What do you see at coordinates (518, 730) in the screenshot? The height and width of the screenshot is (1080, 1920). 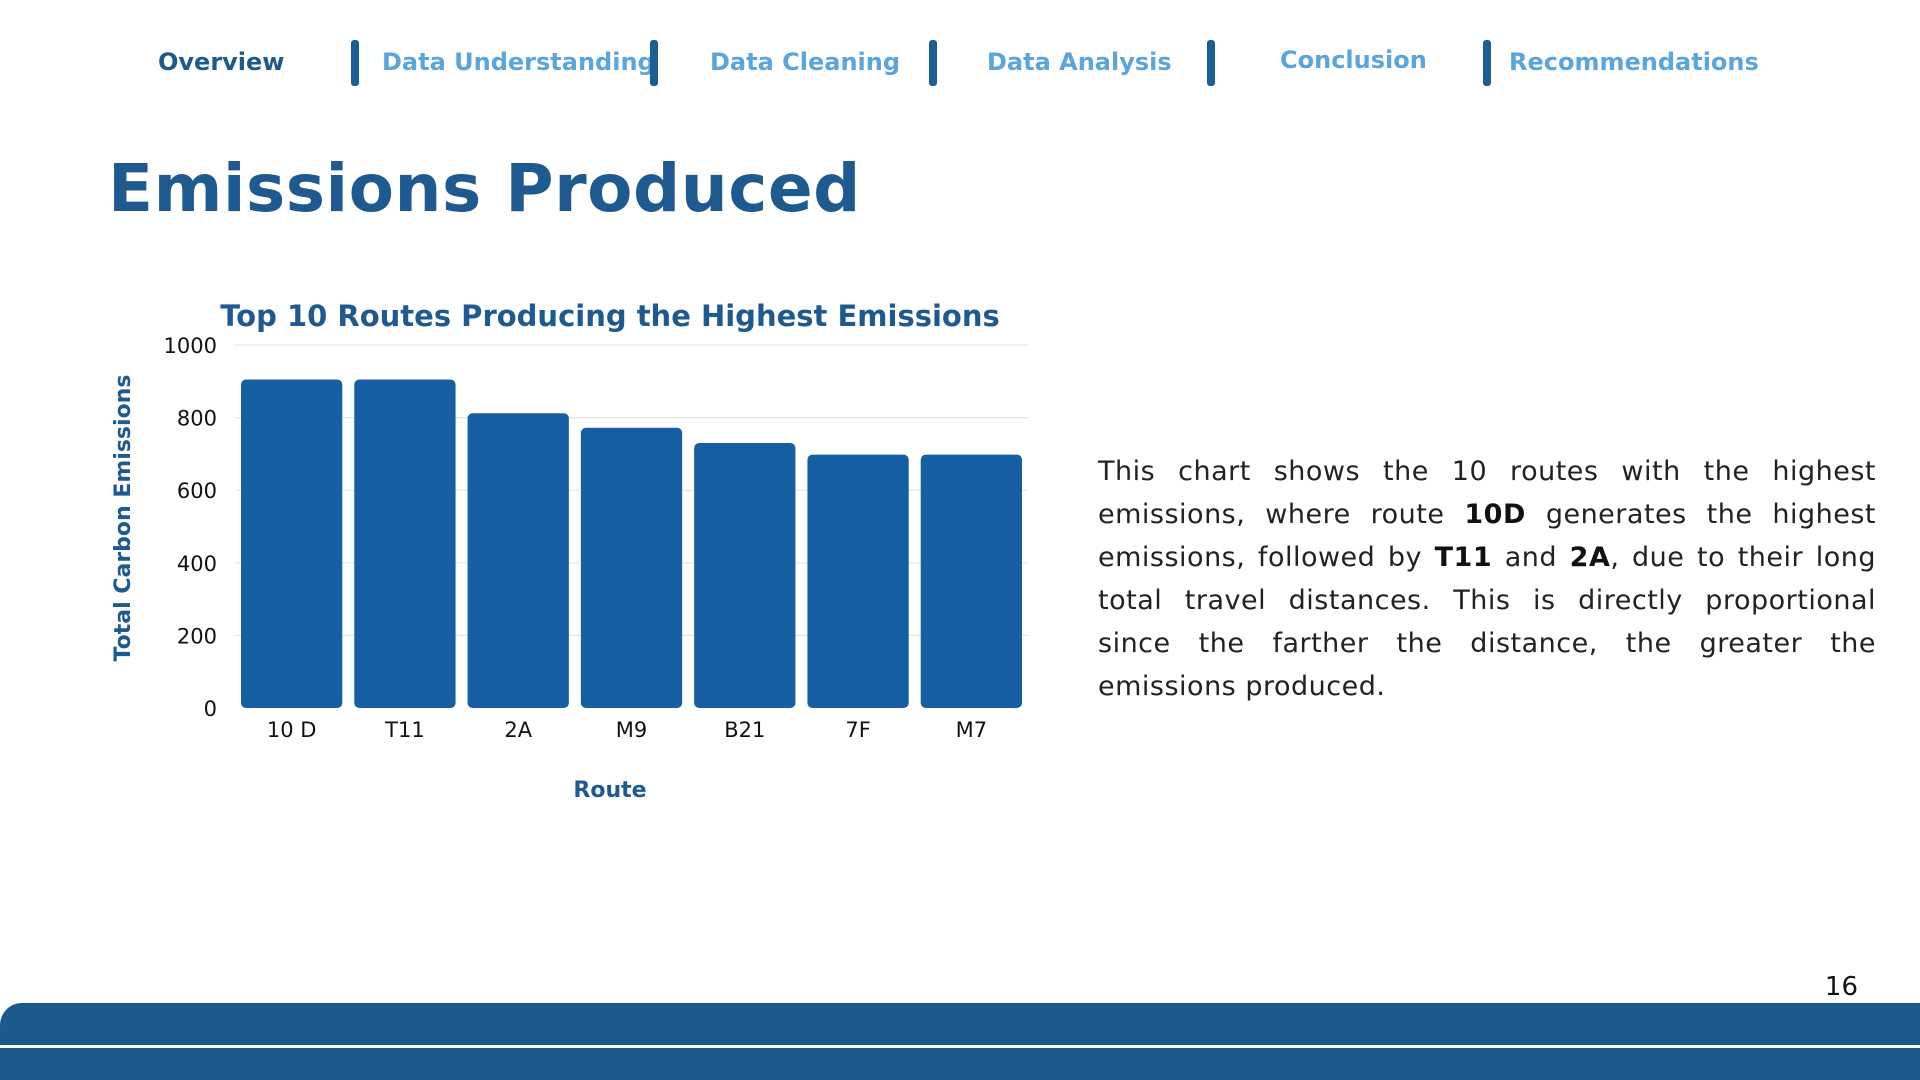 I see `x-tick-label: 2A` at bounding box center [518, 730].